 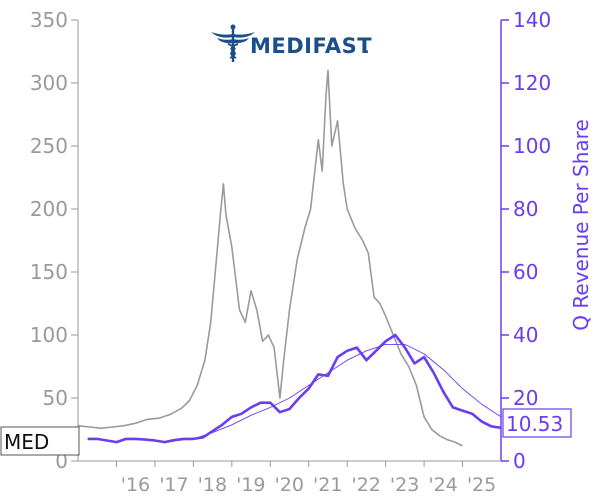 I want to click on x-tick-label: '17, so click(x=173, y=485).